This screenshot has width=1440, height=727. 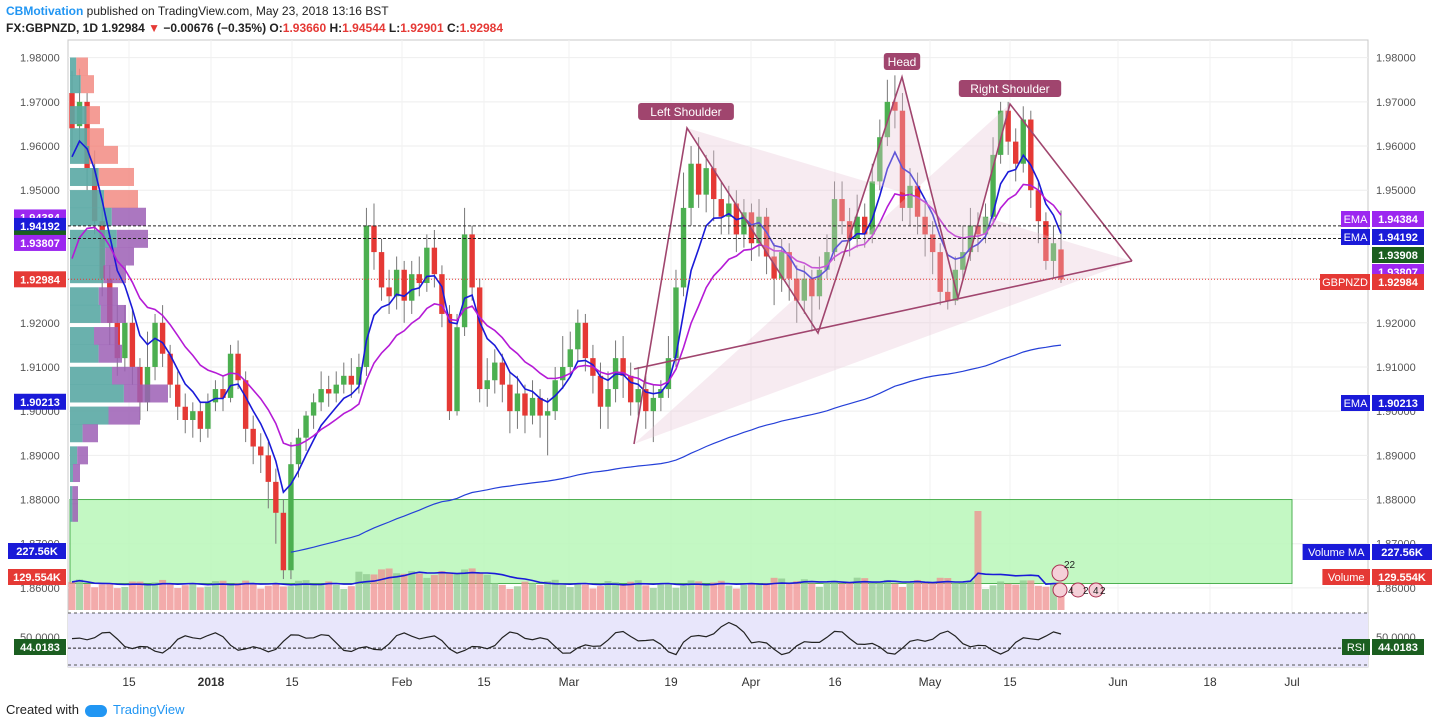 What do you see at coordinates (42, 709) in the screenshot?
I see `created-with-text: Created with` at bounding box center [42, 709].